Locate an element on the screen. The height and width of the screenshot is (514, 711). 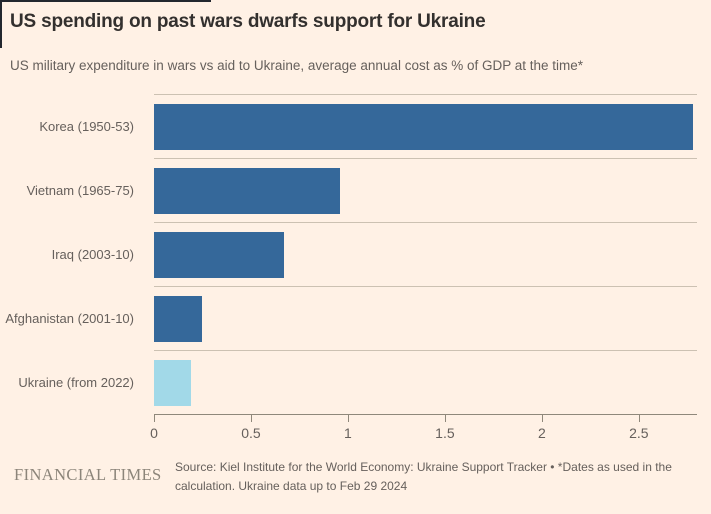
bar-row: Vietnam (1965-75) is located at coordinates (355, 190).